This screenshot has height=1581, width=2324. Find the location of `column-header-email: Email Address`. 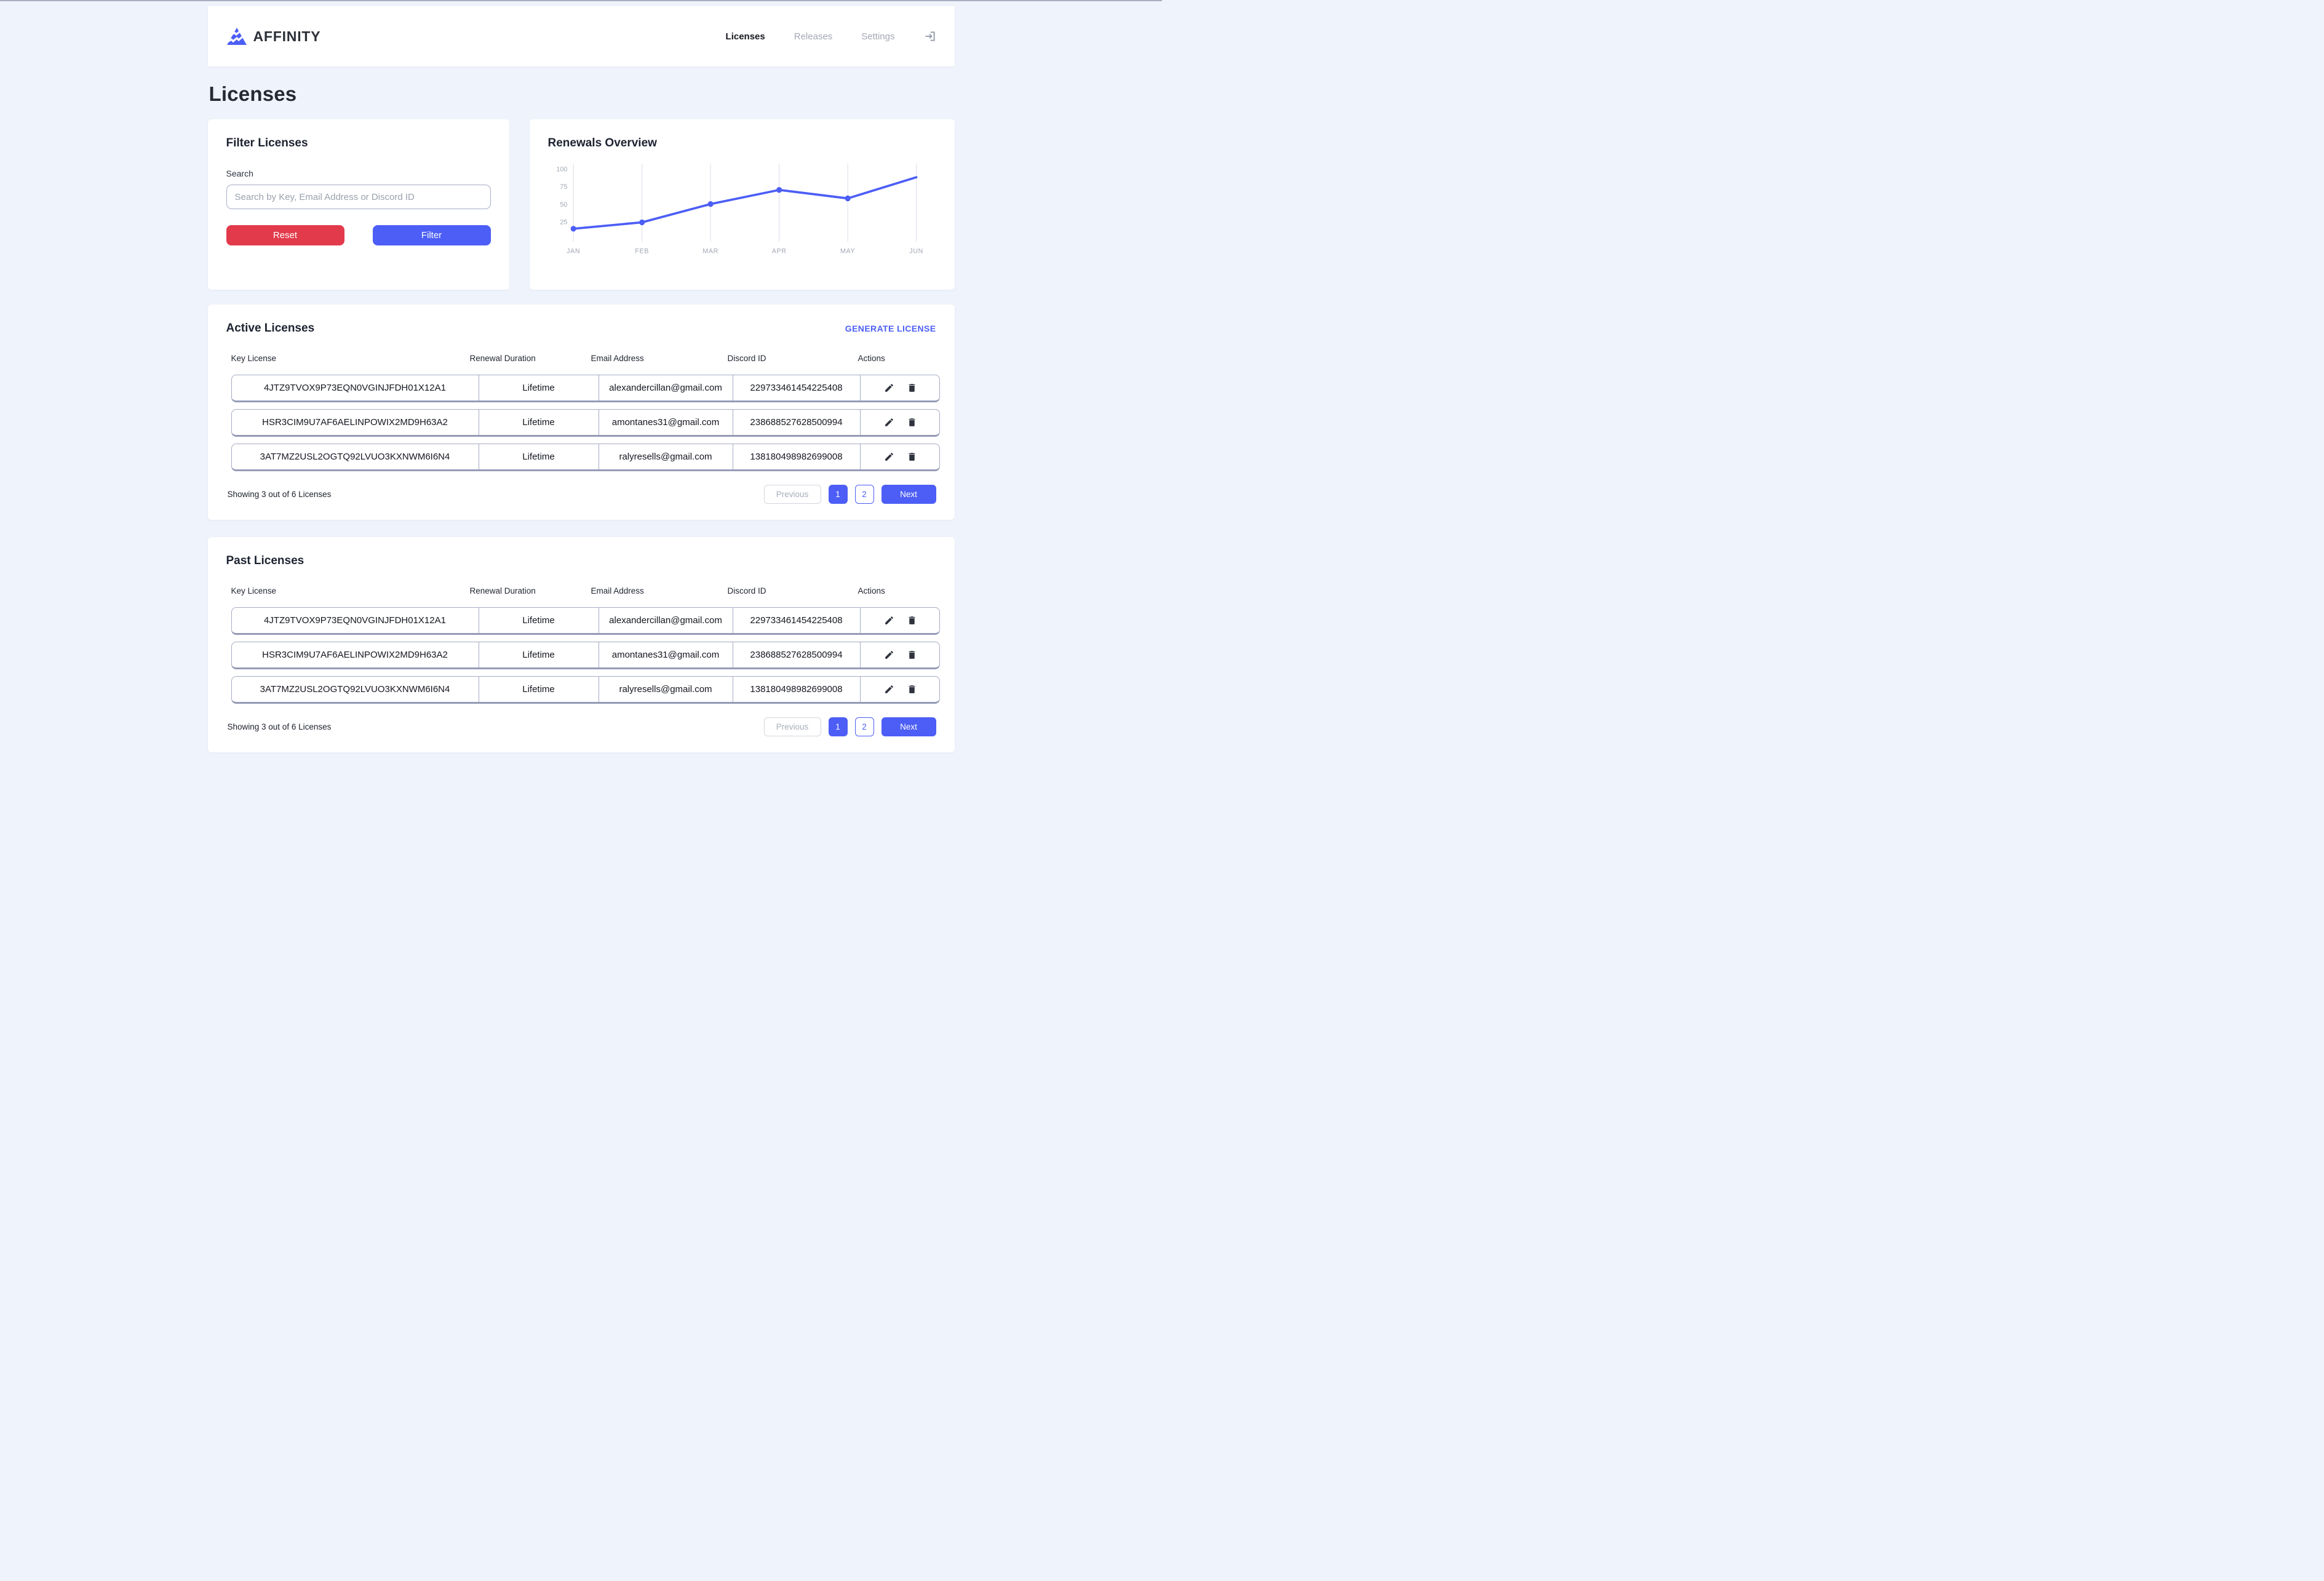

column-header-email: Email Address is located at coordinates (618, 358).